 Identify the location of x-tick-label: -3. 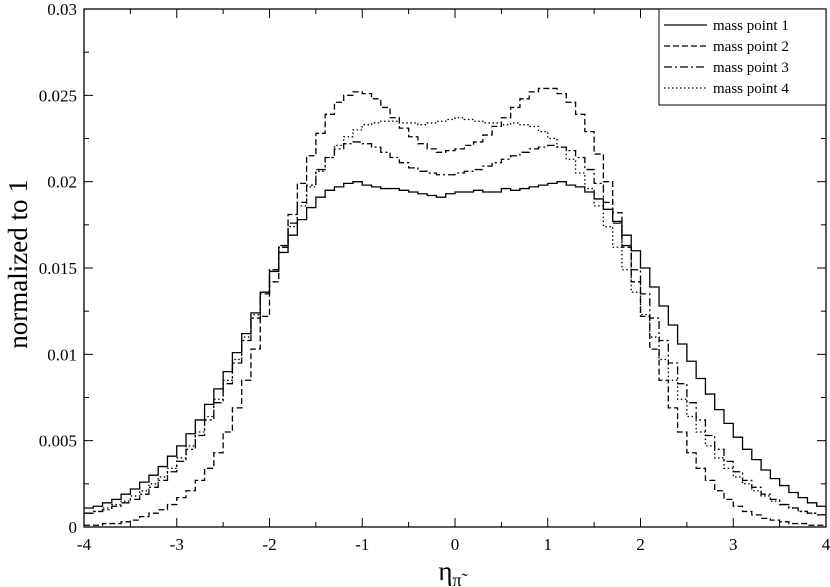
(177, 544).